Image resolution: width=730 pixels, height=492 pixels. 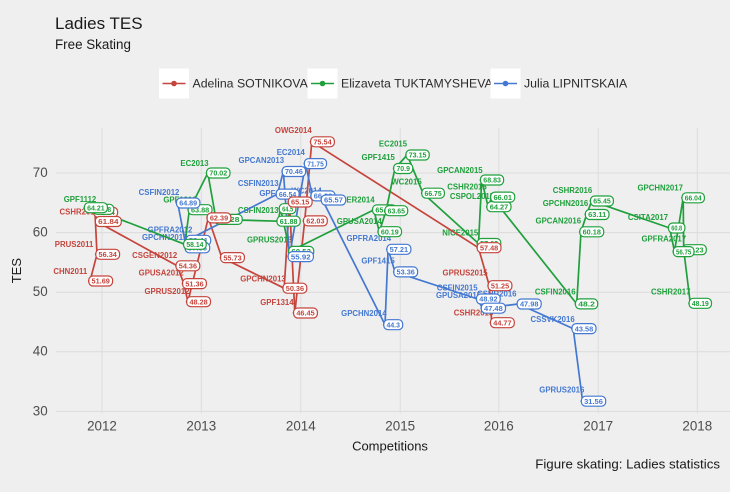 I want to click on svg-text: 56.34, so click(x=108, y=254).